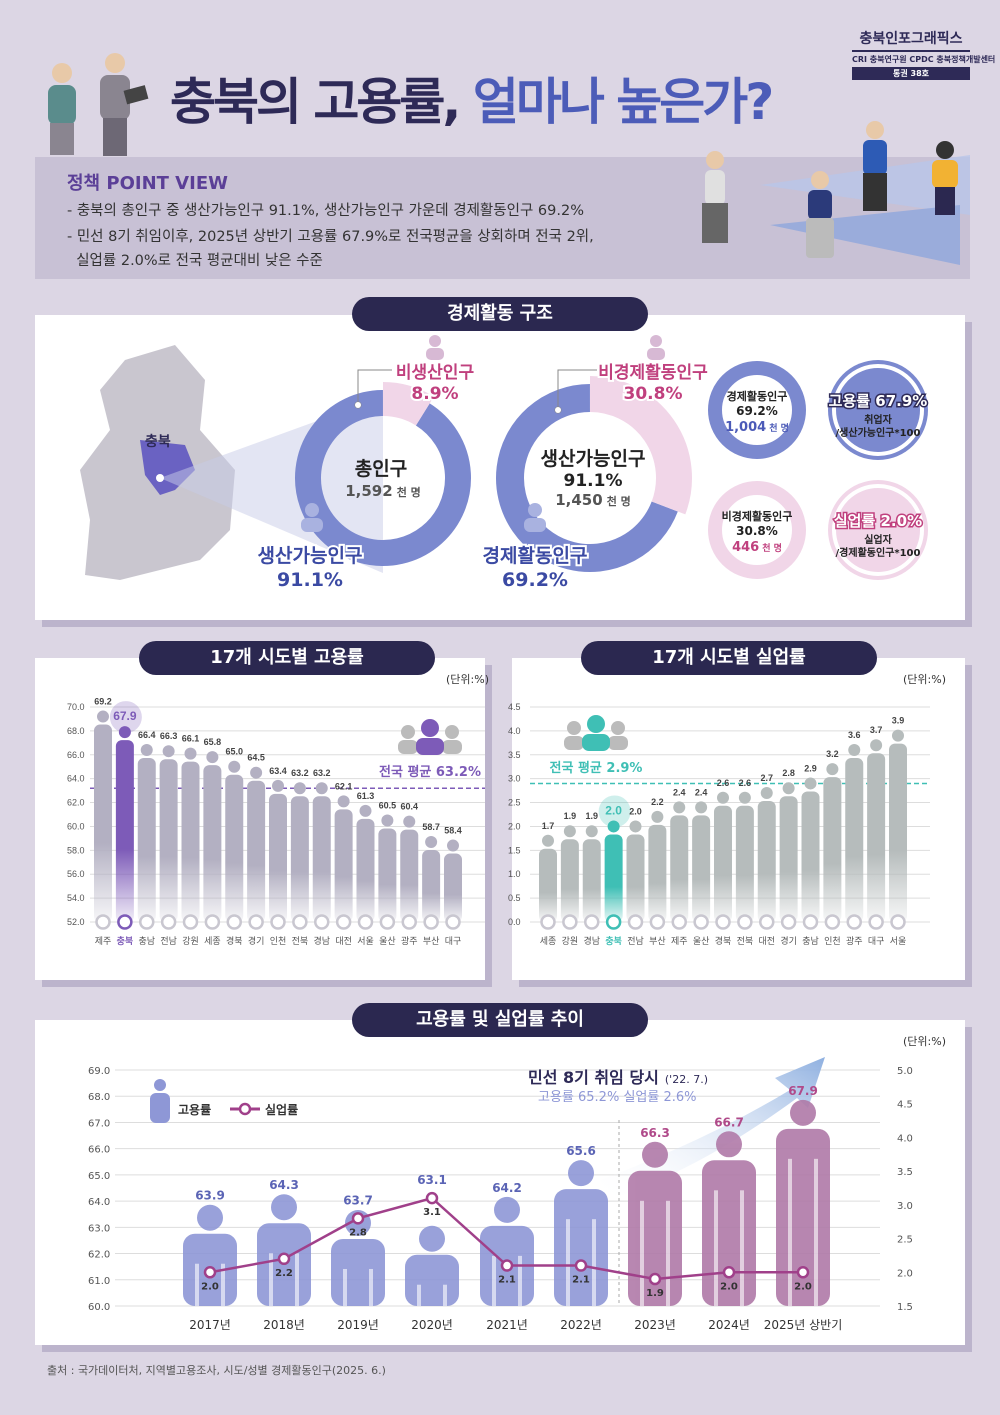  I want to click on donut2-center: 생산가능인구 91.1% 1,450 천 명, so click(593, 478).